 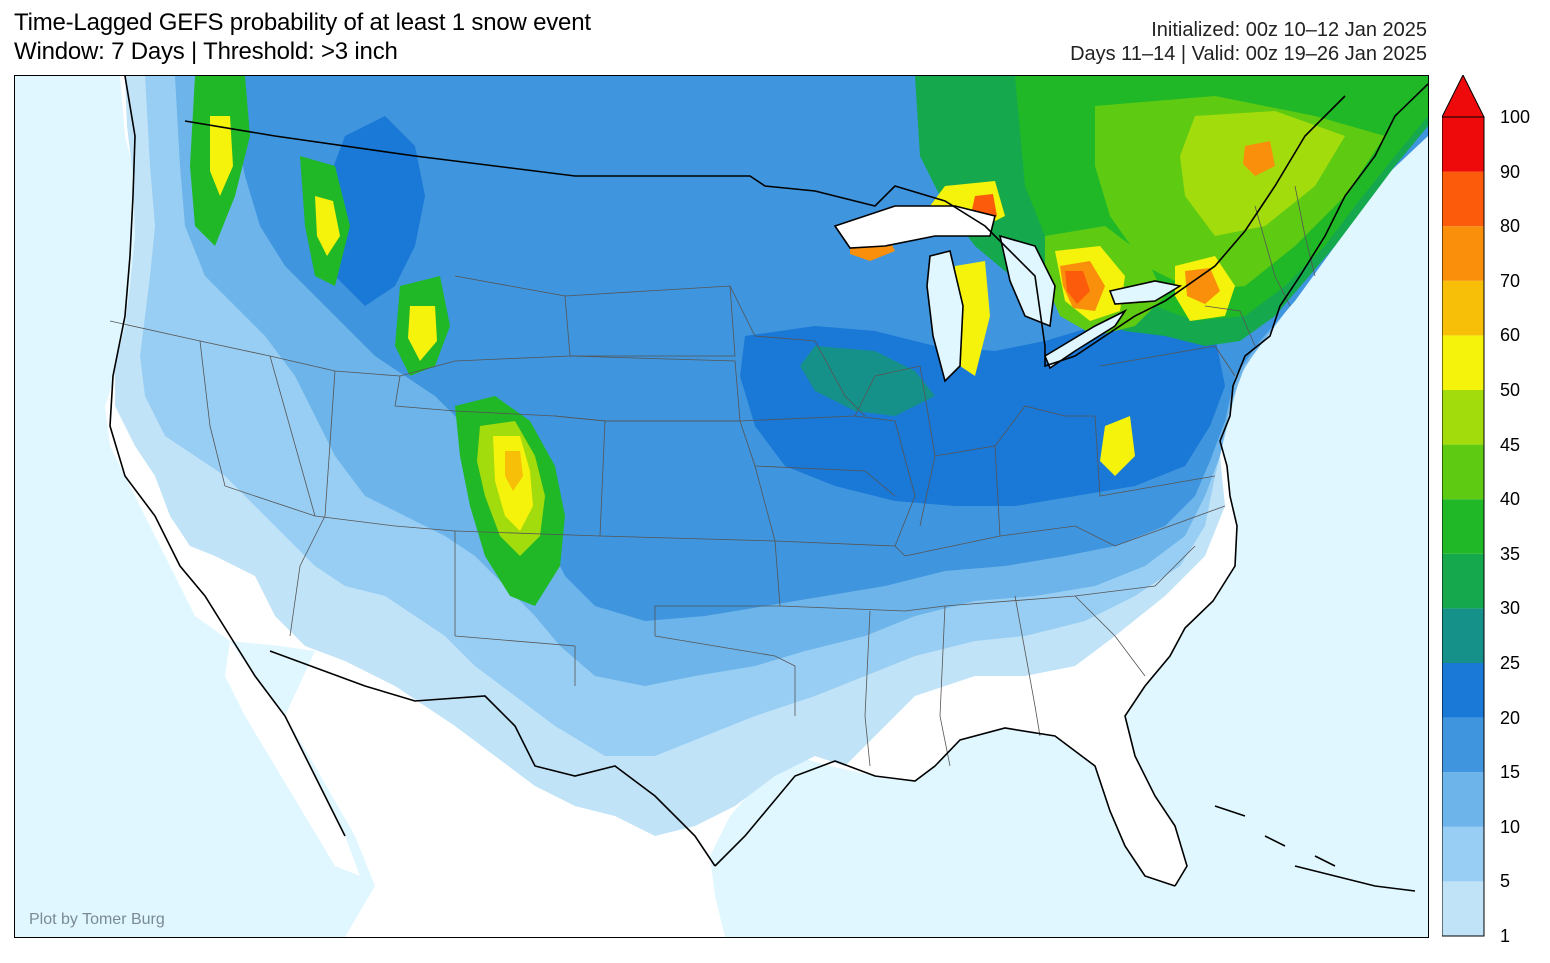 What do you see at coordinates (1510, 717) in the screenshot?
I see `colorbar-tick-label: 20` at bounding box center [1510, 717].